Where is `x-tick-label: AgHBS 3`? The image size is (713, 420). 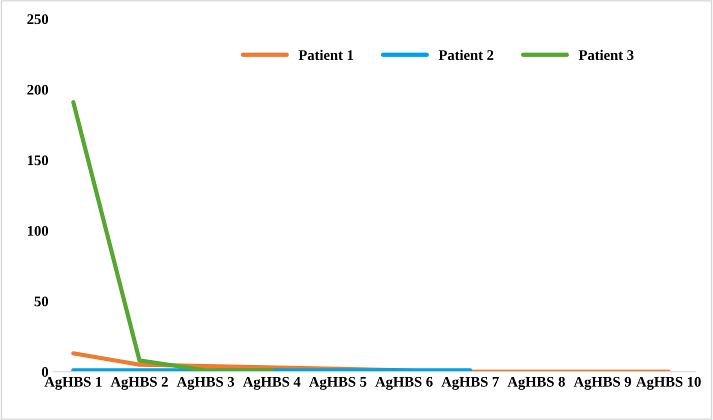 x-tick-label: AgHBS 3 is located at coordinates (205, 383).